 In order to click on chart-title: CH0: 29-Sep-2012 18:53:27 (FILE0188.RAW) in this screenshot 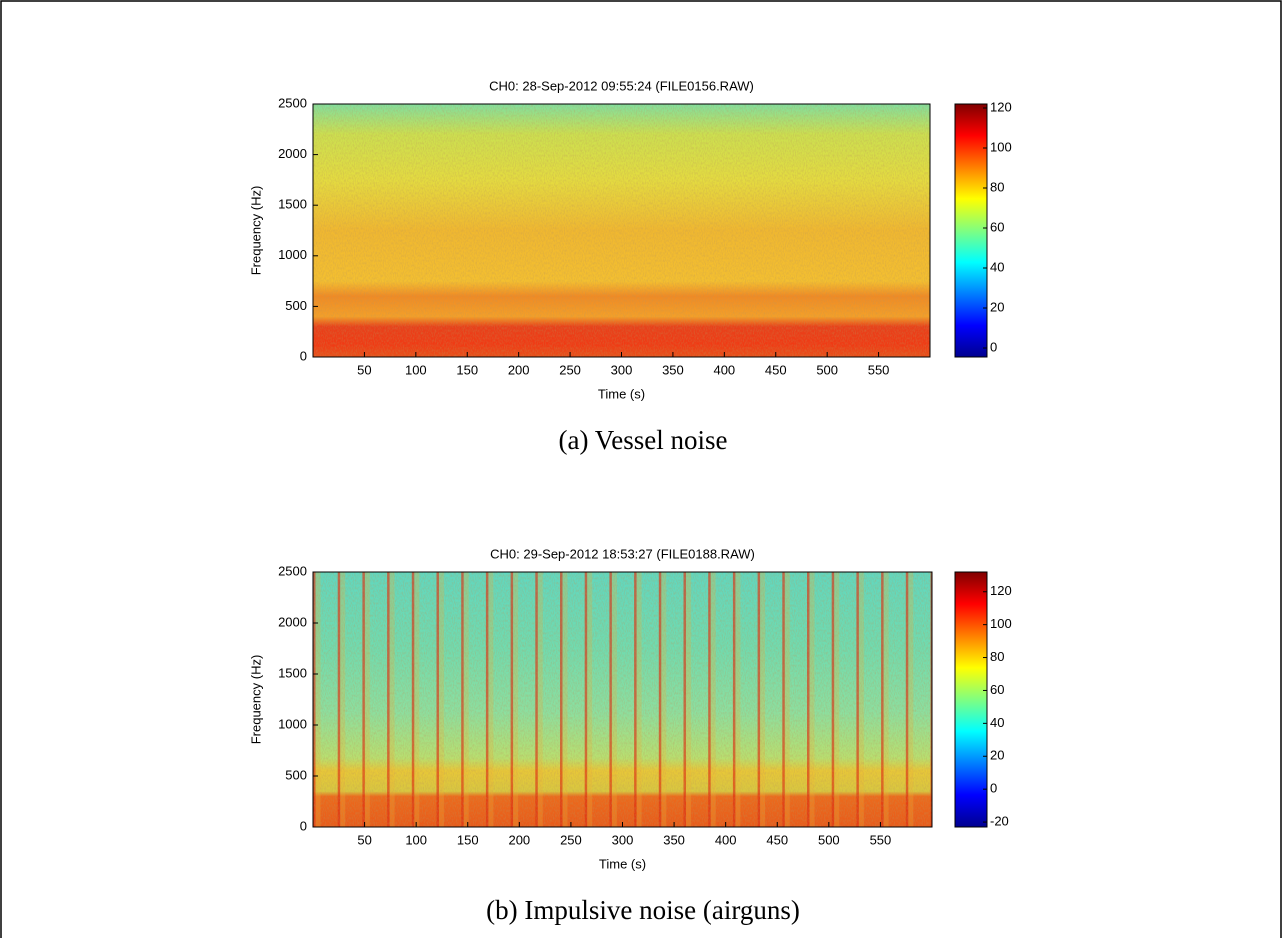, I will do `click(622, 553)`.